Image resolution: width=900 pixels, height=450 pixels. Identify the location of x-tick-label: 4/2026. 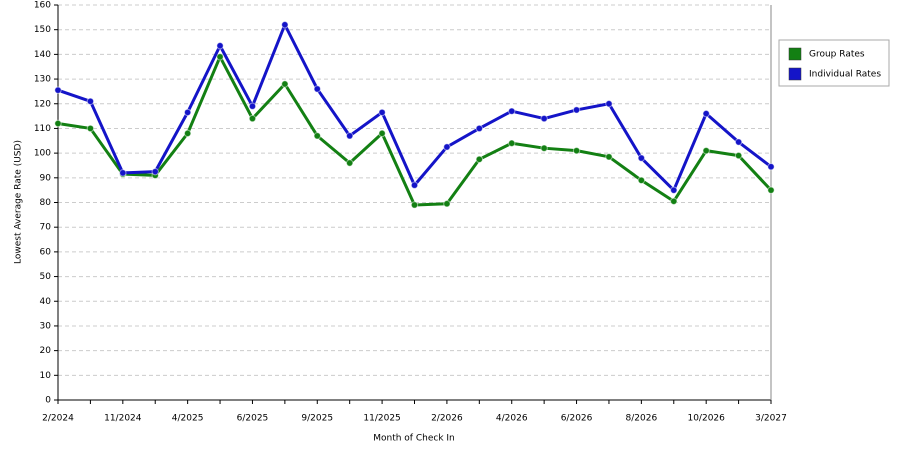
(512, 419).